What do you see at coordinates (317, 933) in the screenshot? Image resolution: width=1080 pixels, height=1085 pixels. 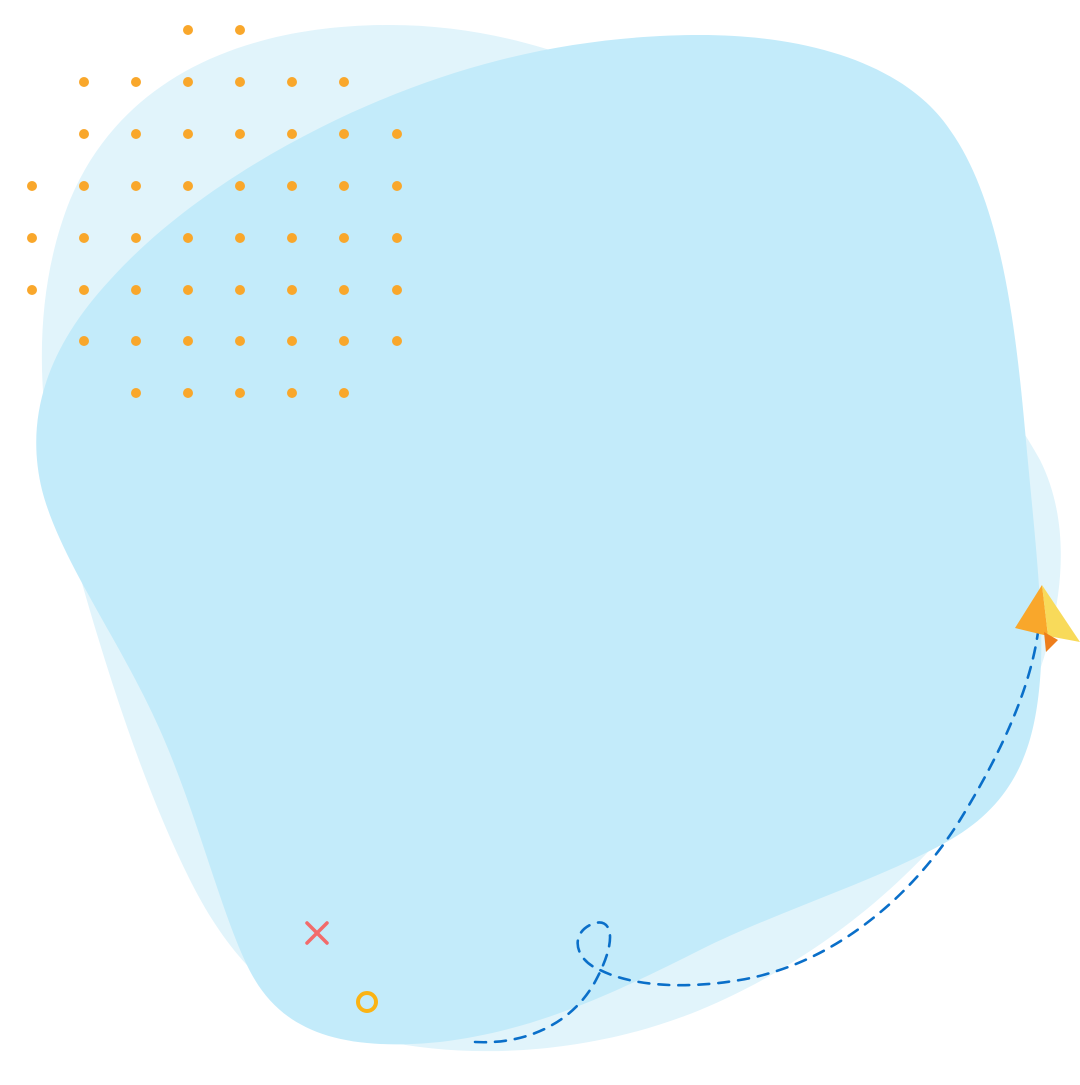 I see `cross-icon` at bounding box center [317, 933].